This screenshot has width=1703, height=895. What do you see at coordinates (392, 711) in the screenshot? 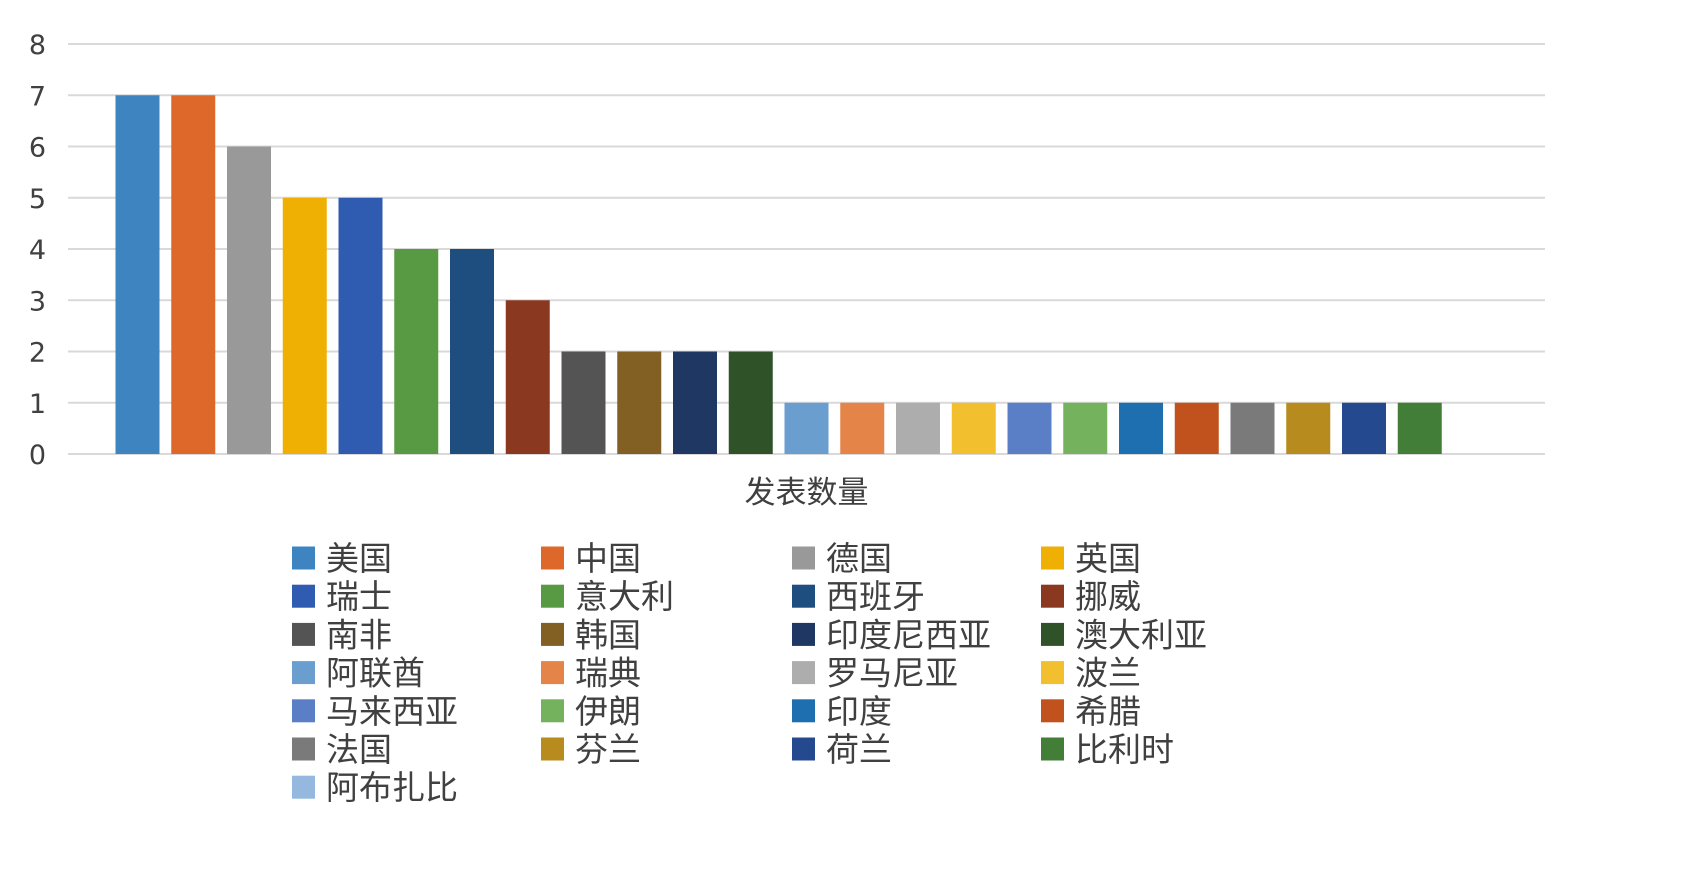
I see `legend-label: 马来西亚` at bounding box center [392, 711].